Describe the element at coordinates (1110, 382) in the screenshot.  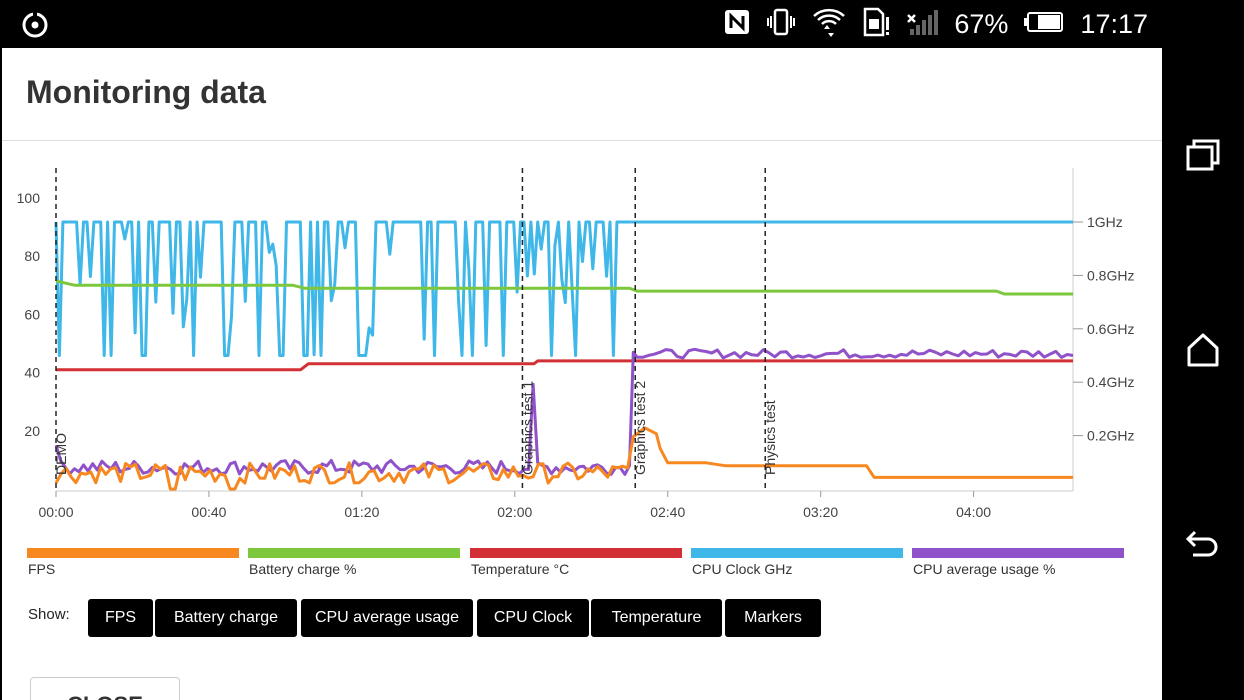
I see `y-right-tick-label: 0.4GHz` at that location.